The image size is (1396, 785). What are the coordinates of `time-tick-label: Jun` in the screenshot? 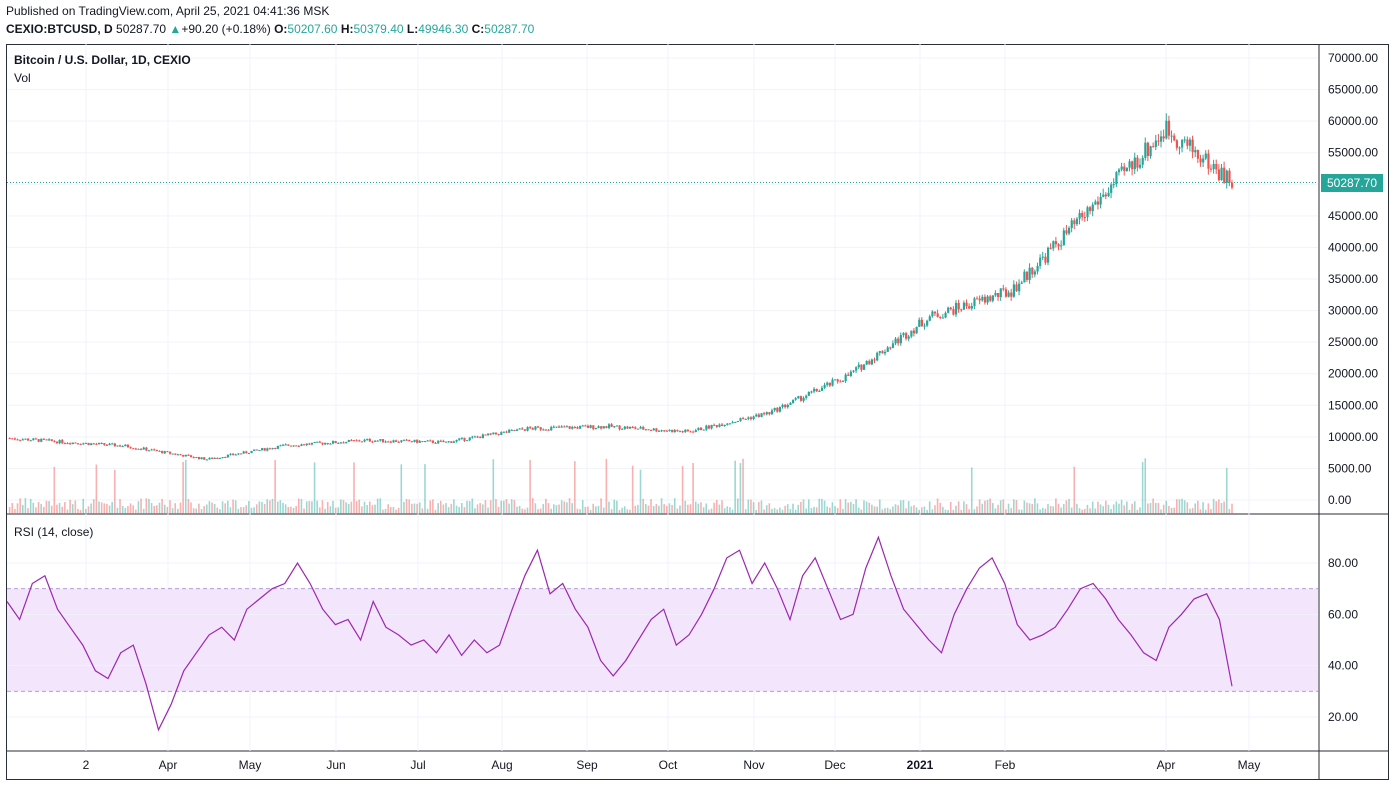 It's located at (335, 765).